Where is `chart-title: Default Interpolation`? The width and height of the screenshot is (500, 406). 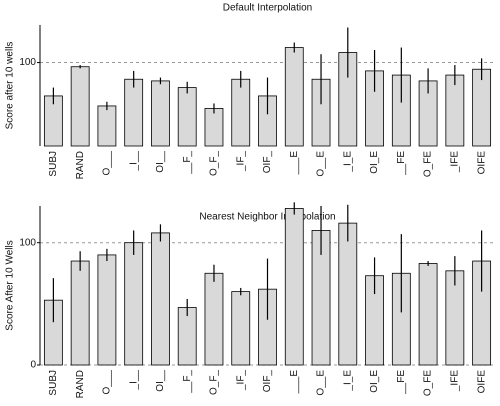
chart-title: Default Interpolation is located at coordinates (268, 8).